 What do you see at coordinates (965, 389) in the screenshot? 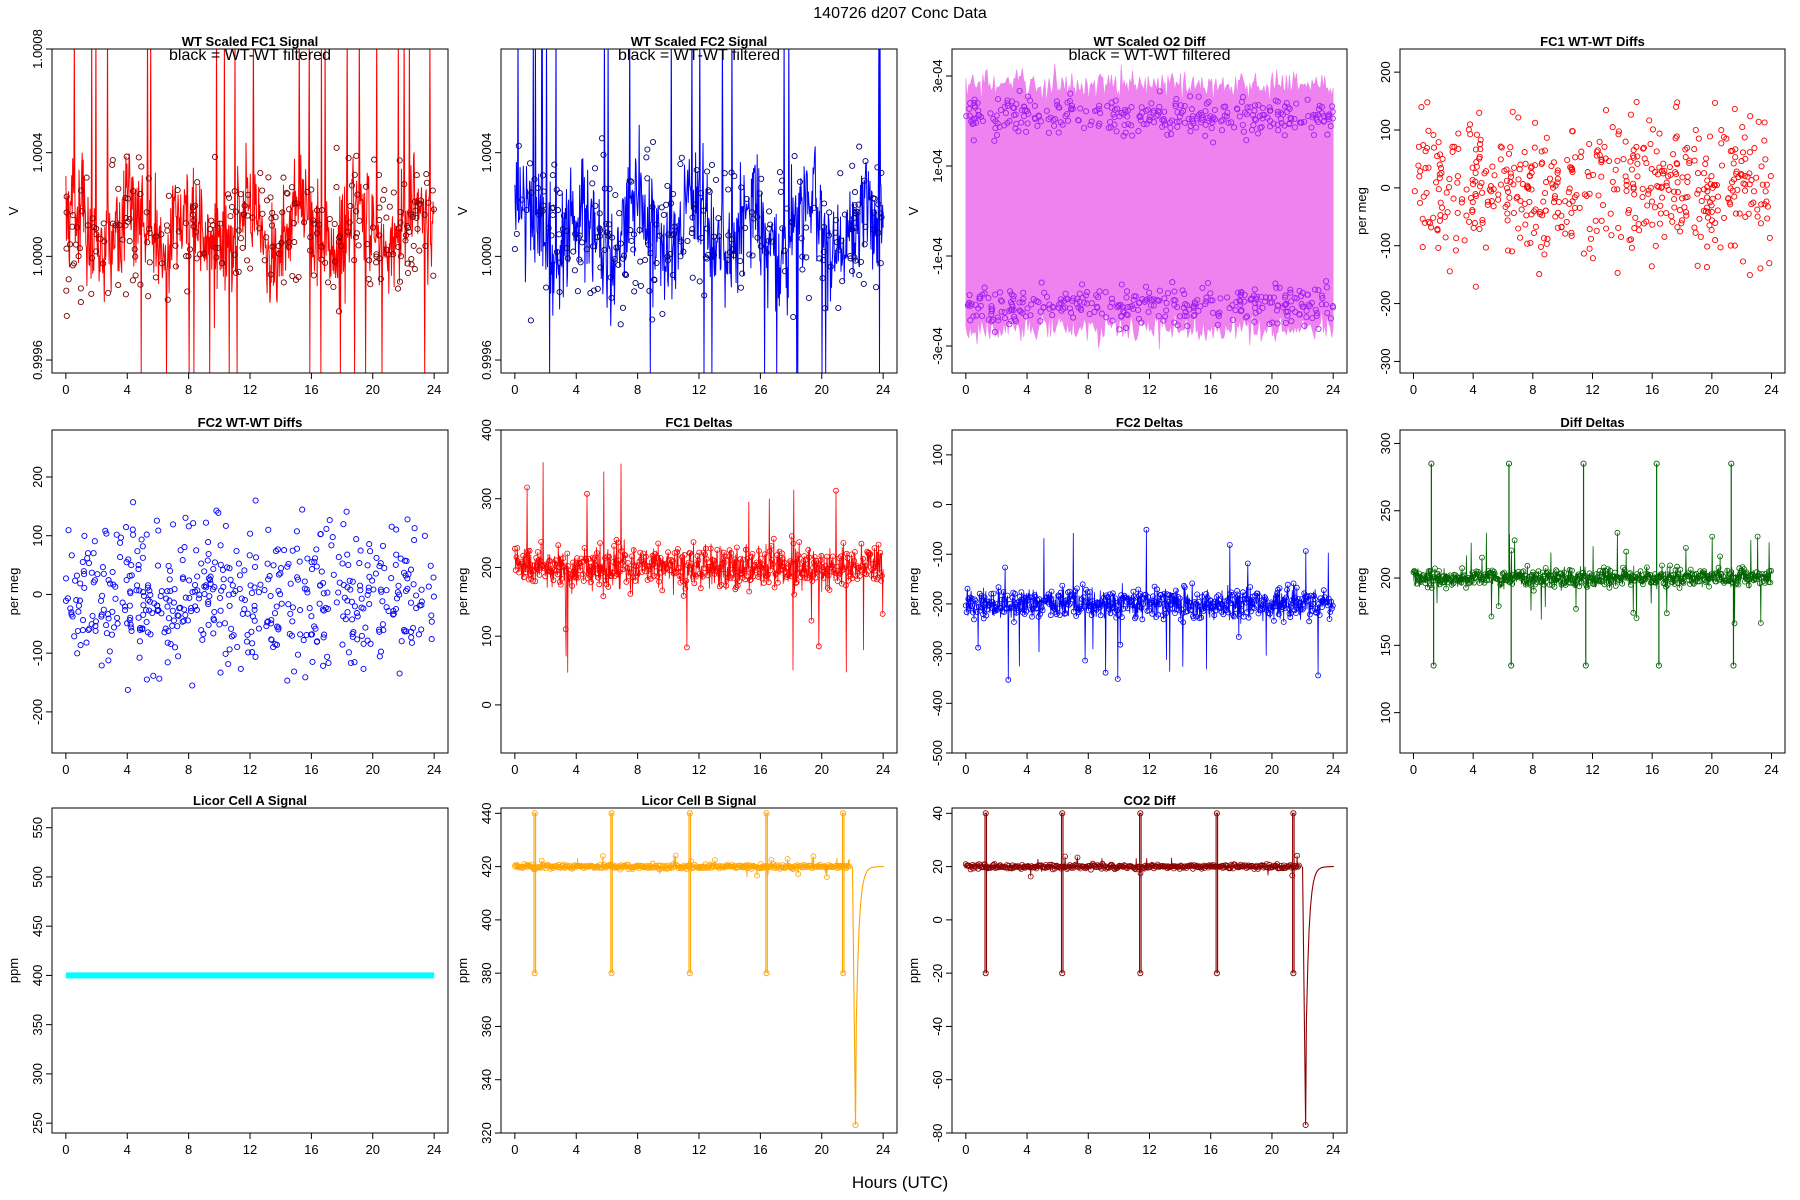
I see `x-tick-label: 0` at bounding box center [965, 389].